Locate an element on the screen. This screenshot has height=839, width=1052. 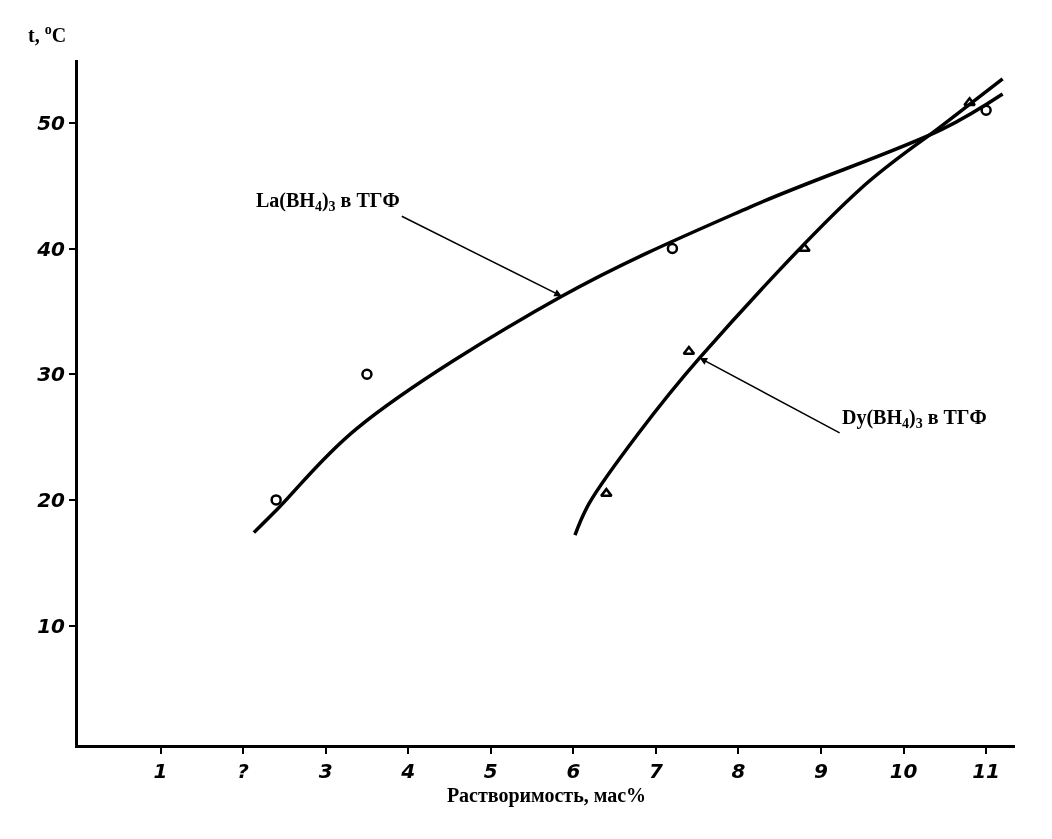
x-tick-label: 8 is located at coordinates (738, 771).